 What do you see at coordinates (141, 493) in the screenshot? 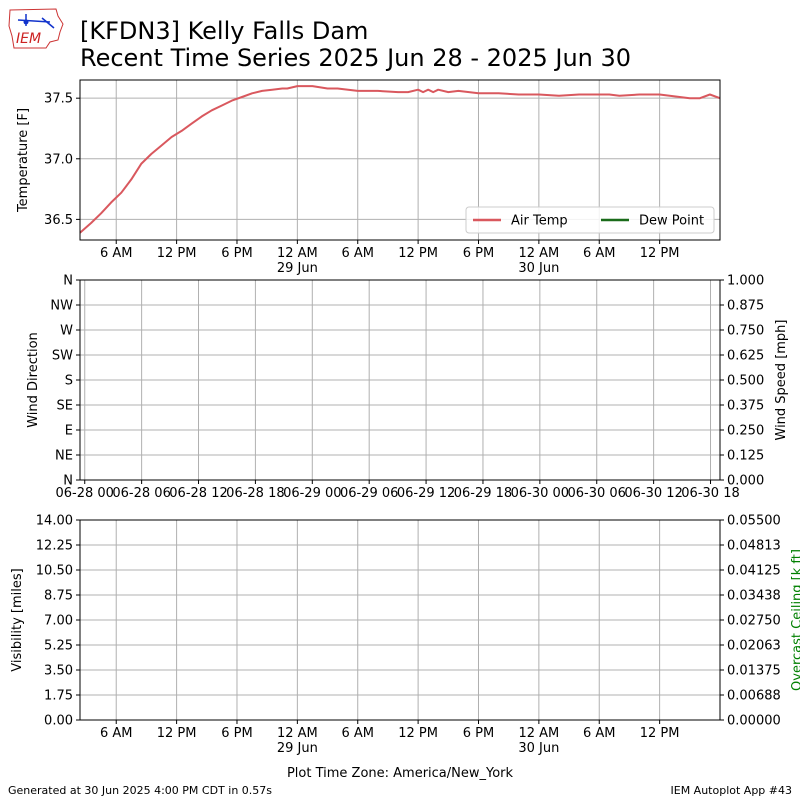
I see `x-tick-label: 06-28 06` at bounding box center [141, 493].